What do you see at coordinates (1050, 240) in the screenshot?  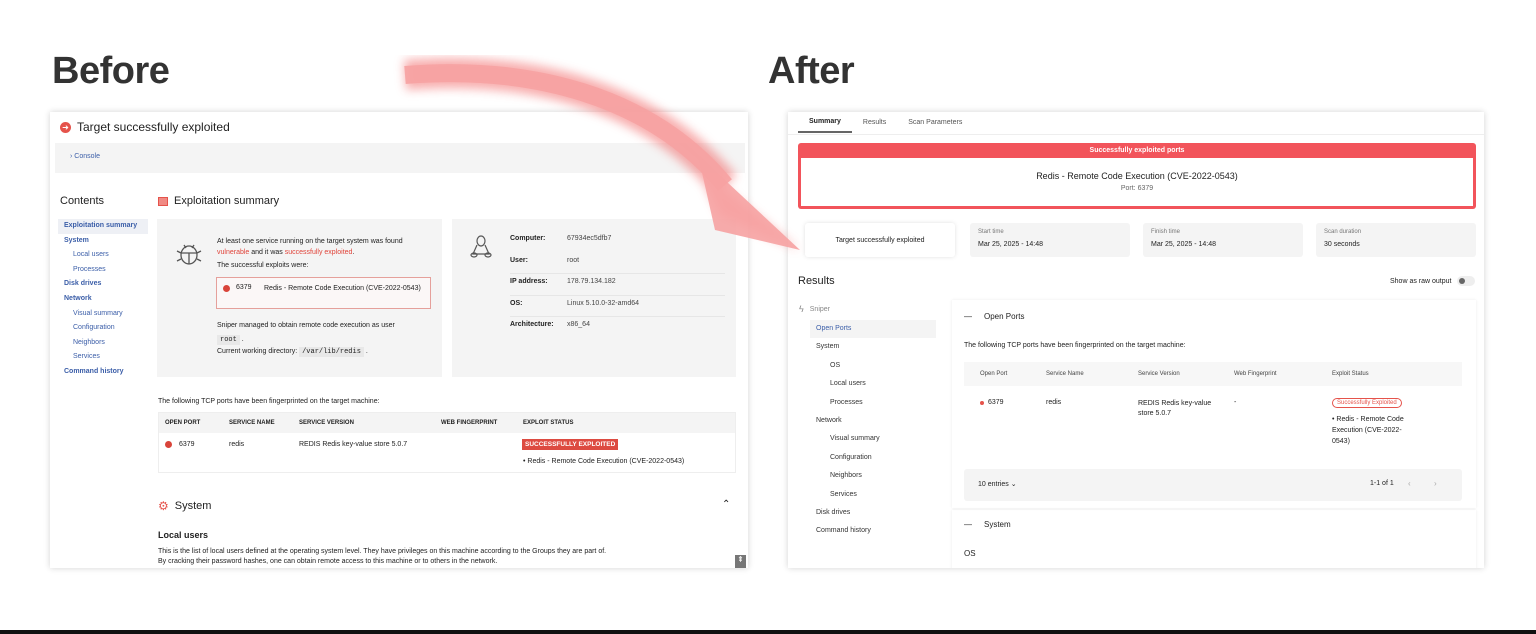 I see `stat-card: Start time Mar 25, 2025 - 14:48` at bounding box center [1050, 240].